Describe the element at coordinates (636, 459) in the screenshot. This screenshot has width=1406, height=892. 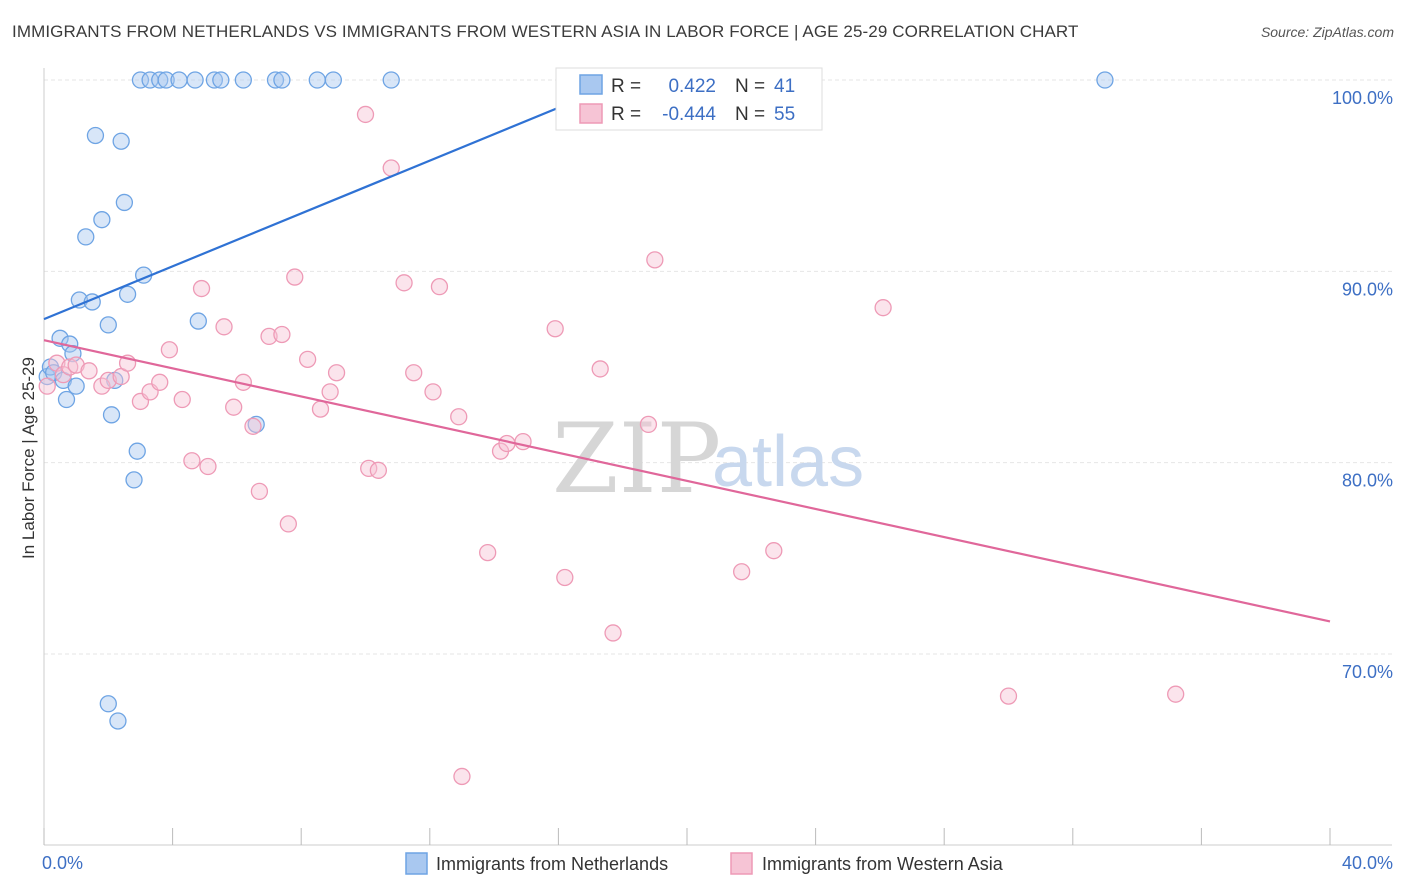
I see `watermark-zip: ZIP` at that location.